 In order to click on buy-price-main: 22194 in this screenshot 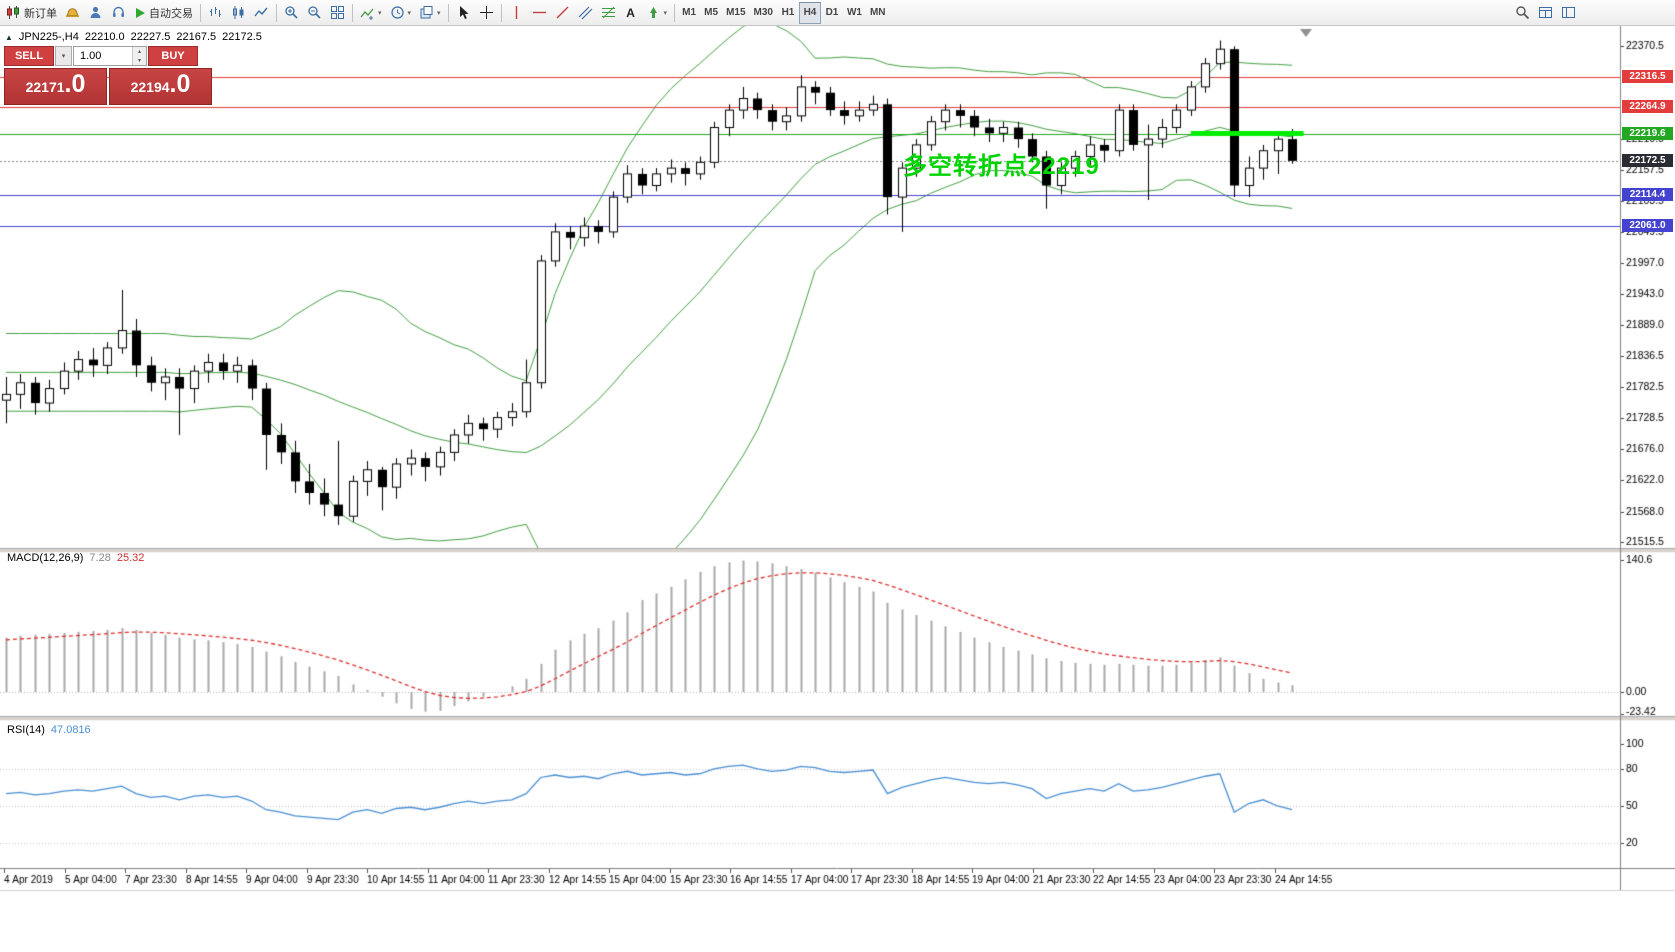, I will do `click(150, 87)`.